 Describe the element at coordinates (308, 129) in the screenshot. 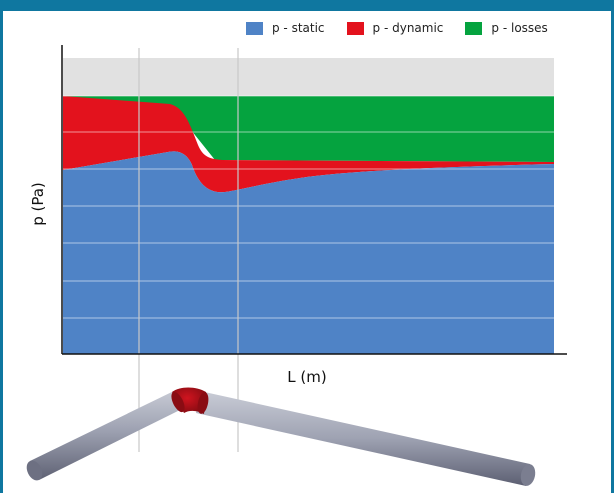

I see `losses-band` at that location.